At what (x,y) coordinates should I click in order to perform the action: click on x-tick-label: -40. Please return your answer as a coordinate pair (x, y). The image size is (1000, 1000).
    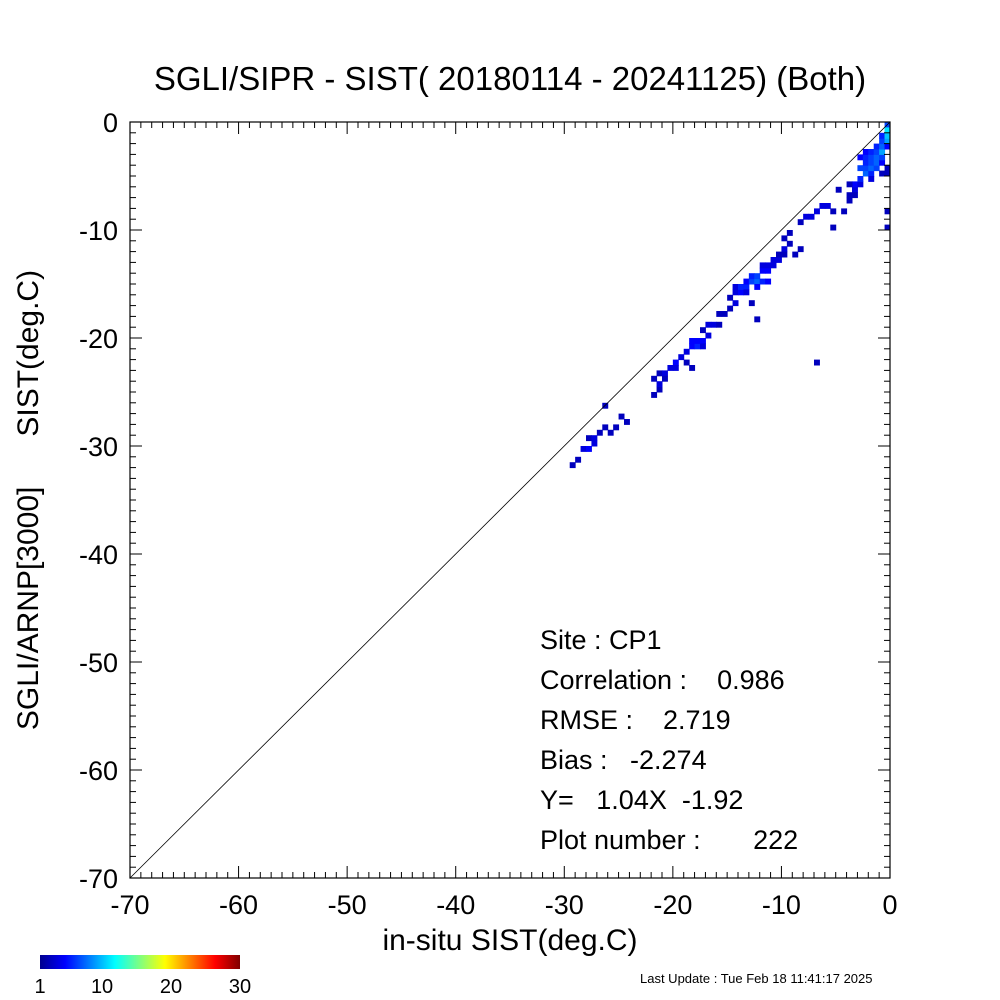
    Looking at the image, I should click on (455, 905).